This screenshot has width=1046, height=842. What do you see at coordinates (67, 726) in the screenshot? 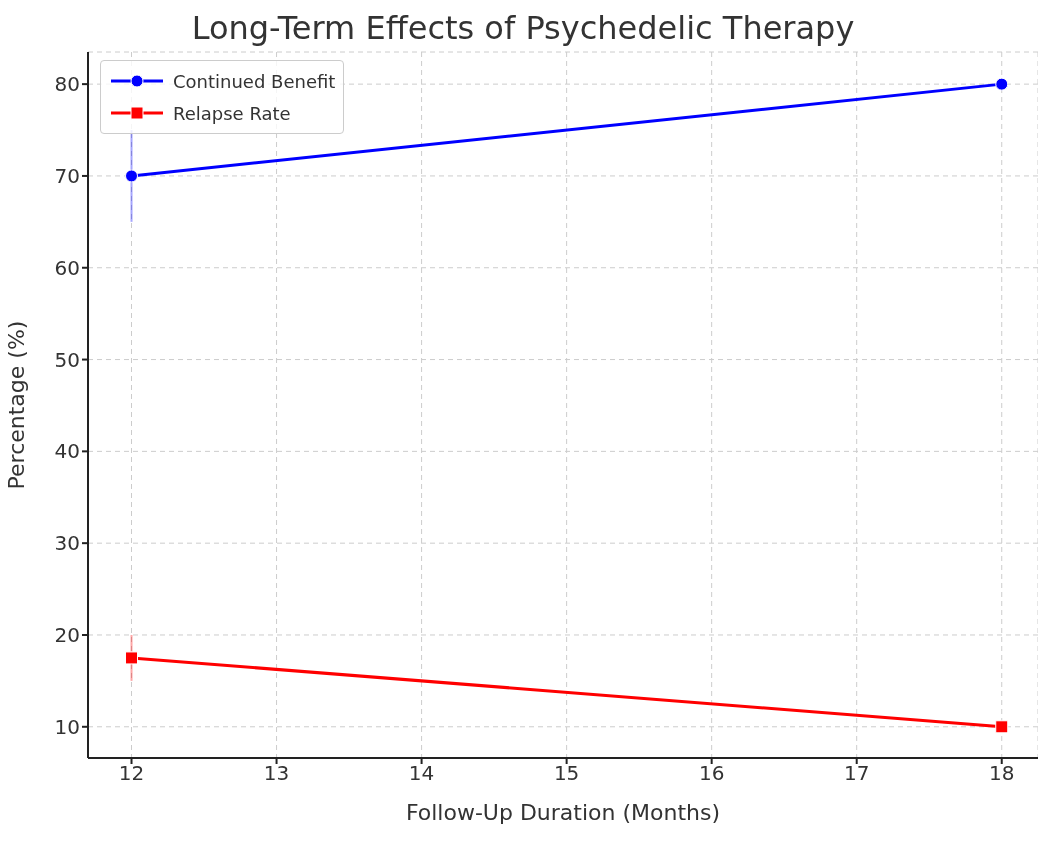
I see `y-tick-label: 10` at bounding box center [67, 726].